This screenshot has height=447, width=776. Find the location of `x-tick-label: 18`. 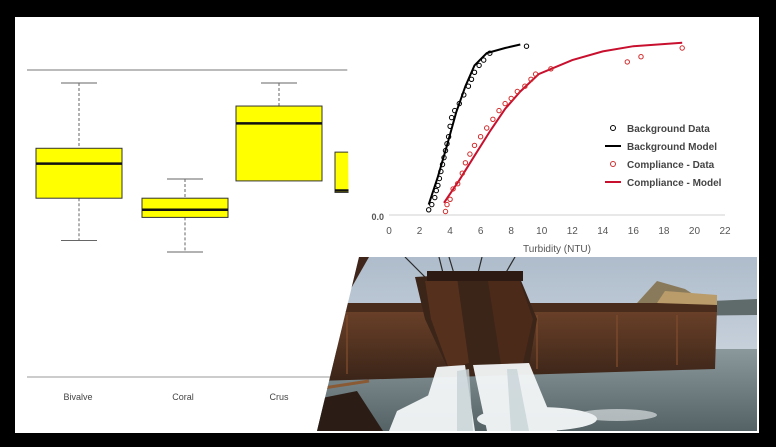

x-tick-label: 18 is located at coordinates (664, 231).